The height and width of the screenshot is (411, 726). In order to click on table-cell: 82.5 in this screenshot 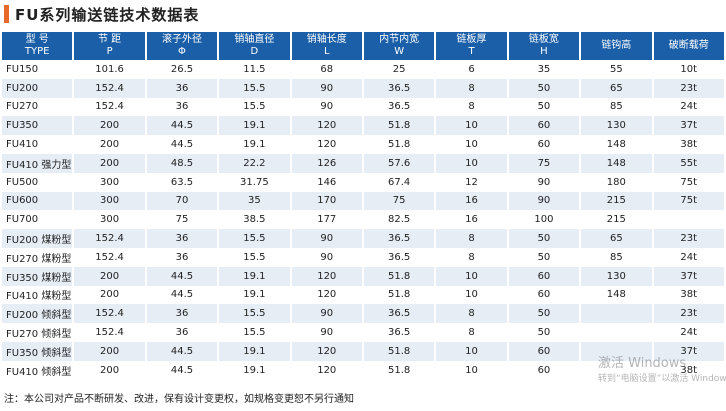, I will do `click(399, 220)`.